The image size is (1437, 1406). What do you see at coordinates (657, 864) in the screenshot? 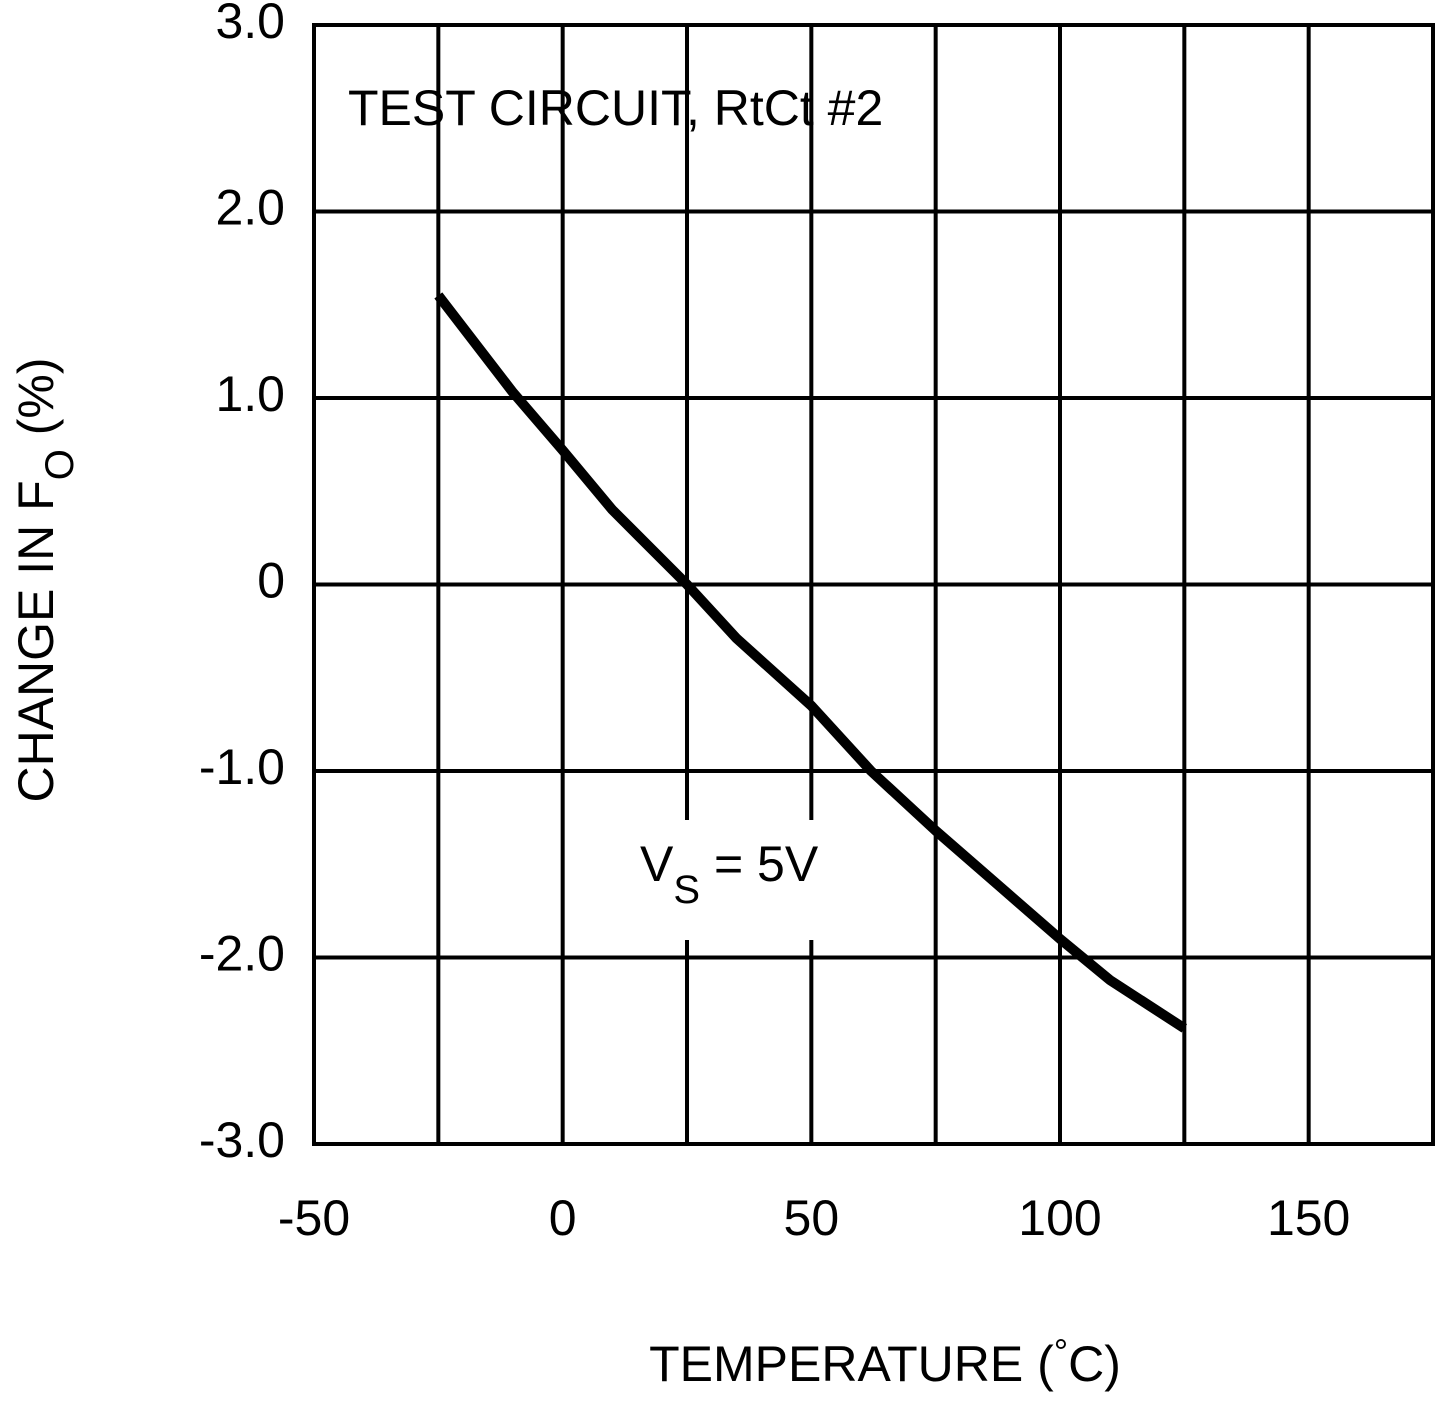
I see `annotation-text: V` at bounding box center [657, 864].